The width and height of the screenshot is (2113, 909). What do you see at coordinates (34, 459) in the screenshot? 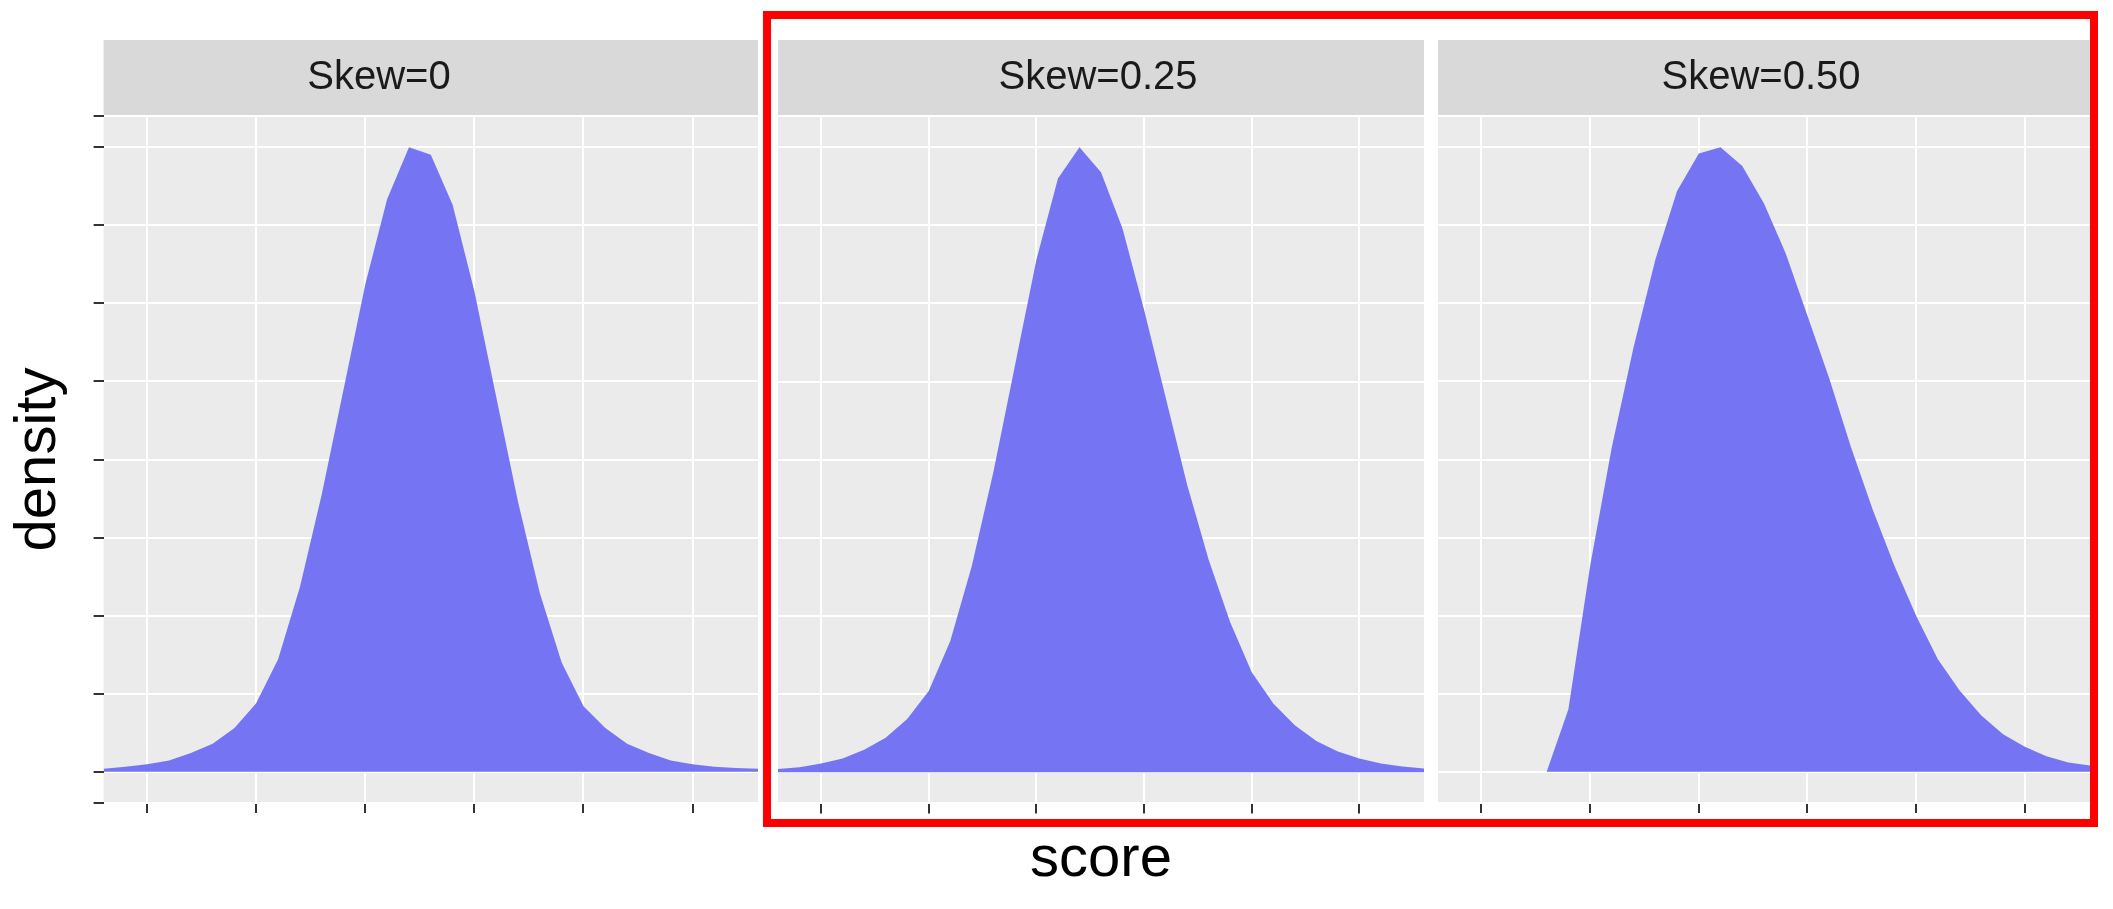
I see `y-axis-title: density` at bounding box center [34, 459].